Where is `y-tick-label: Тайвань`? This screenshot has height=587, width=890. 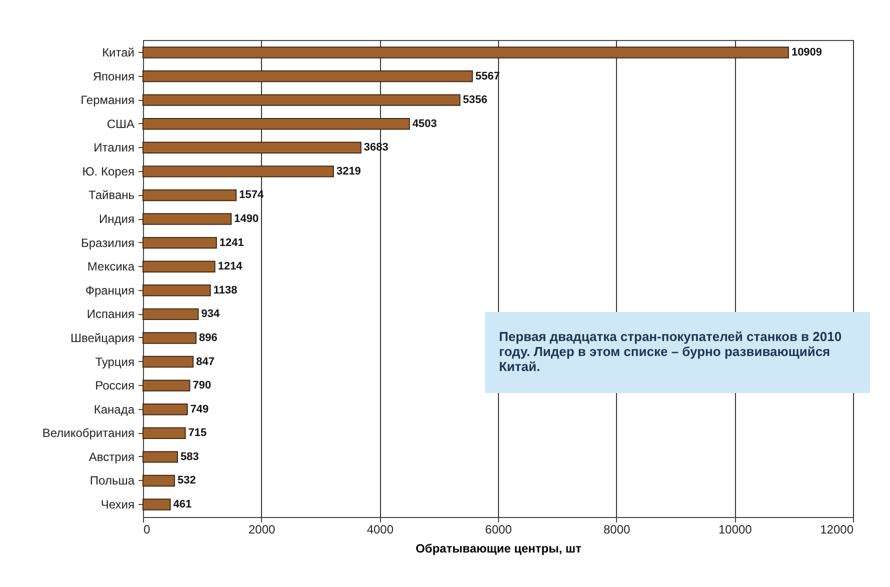
y-tick-label: Тайвань is located at coordinates (111, 195).